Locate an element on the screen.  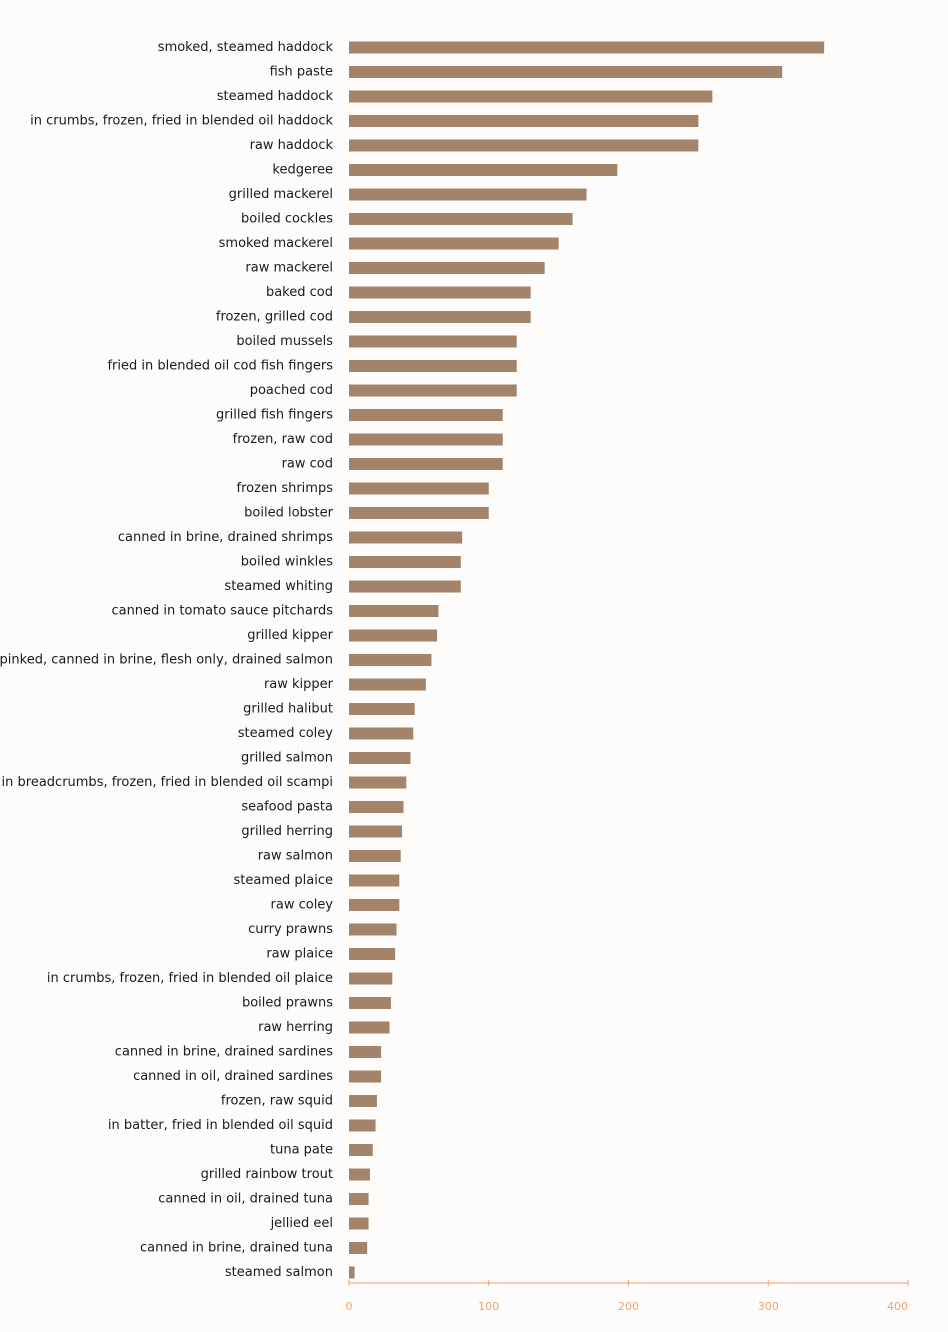
x-tick-label: 0 is located at coordinates (349, 1306).